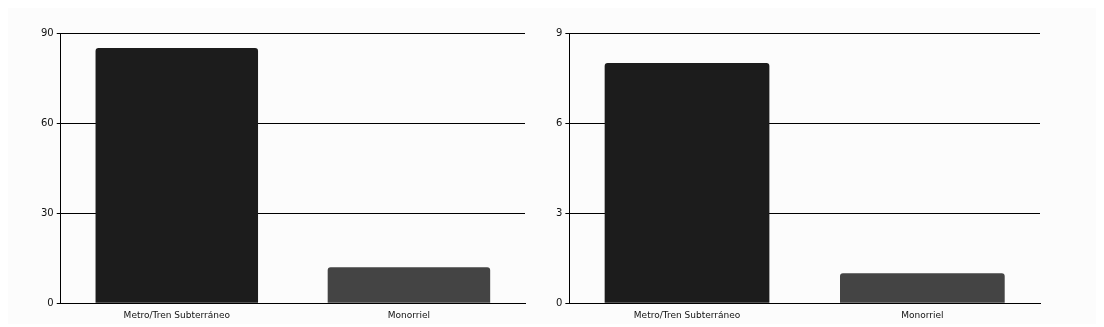  Describe the element at coordinates (47, 212) in the screenshot. I see `y-tick-label: 30` at that location.